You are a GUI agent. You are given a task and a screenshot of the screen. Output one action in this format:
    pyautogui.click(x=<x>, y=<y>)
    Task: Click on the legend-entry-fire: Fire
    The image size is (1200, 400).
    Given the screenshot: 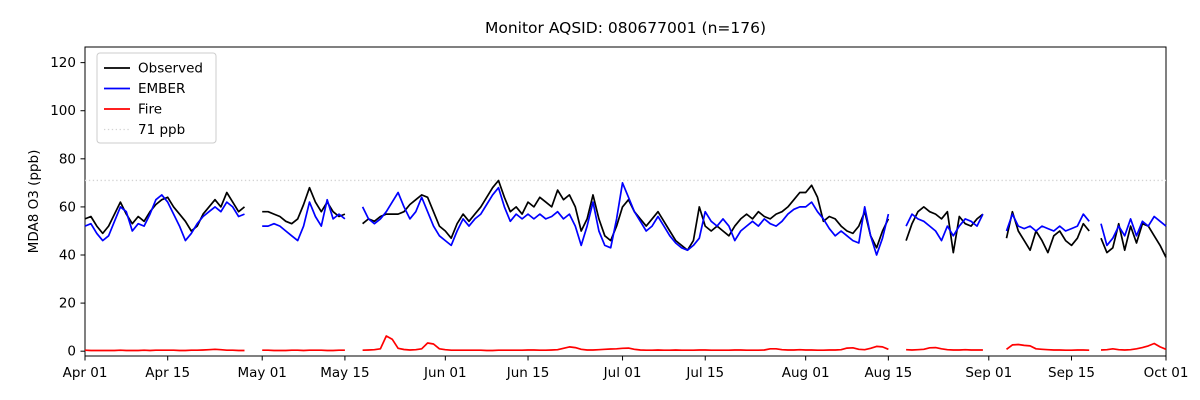 What is the action you would take?
    pyautogui.click(x=133, y=110)
    